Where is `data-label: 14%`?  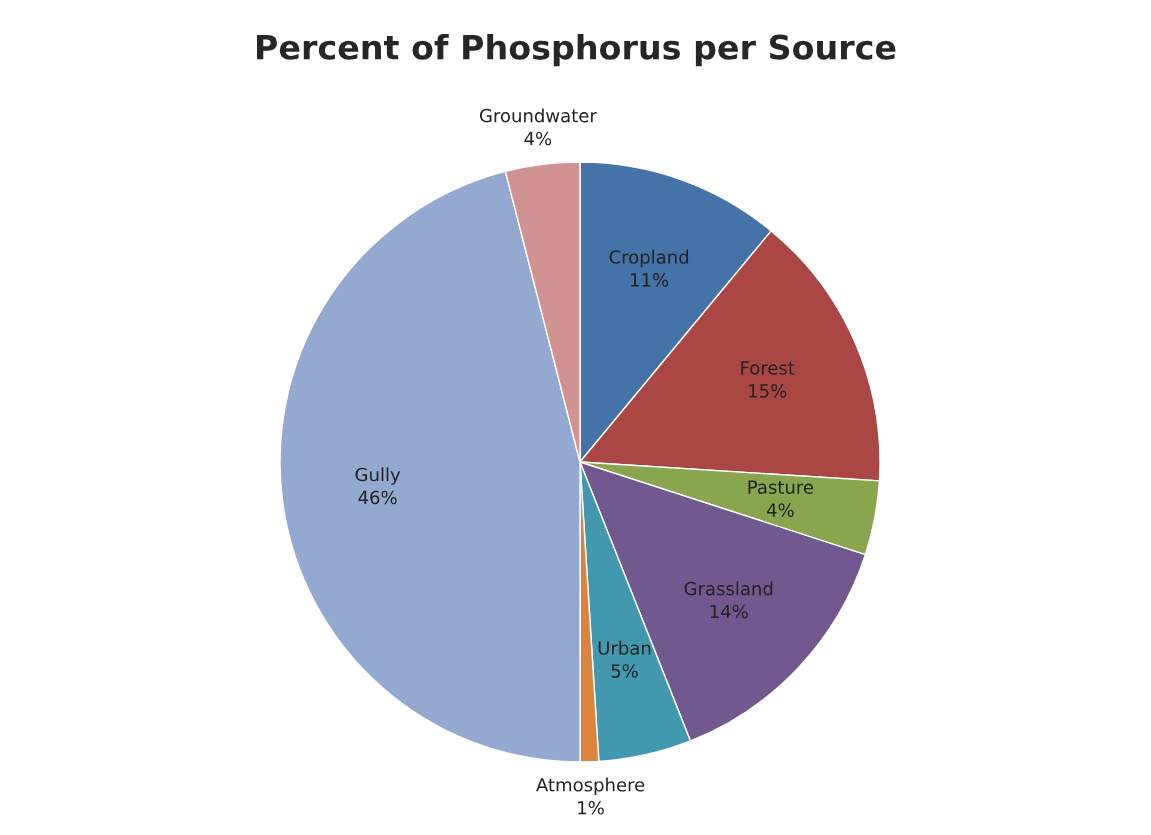 data-label: 14% is located at coordinates (729, 611).